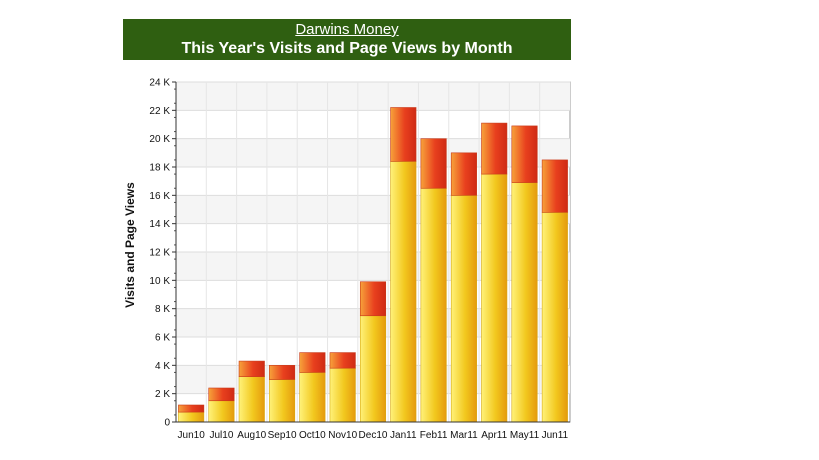 The width and height of the screenshot is (819, 460). What do you see at coordinates (162, 309) in the screenshot?
I see `y-tick-label: 8 K` at bounding box center [162, 309].